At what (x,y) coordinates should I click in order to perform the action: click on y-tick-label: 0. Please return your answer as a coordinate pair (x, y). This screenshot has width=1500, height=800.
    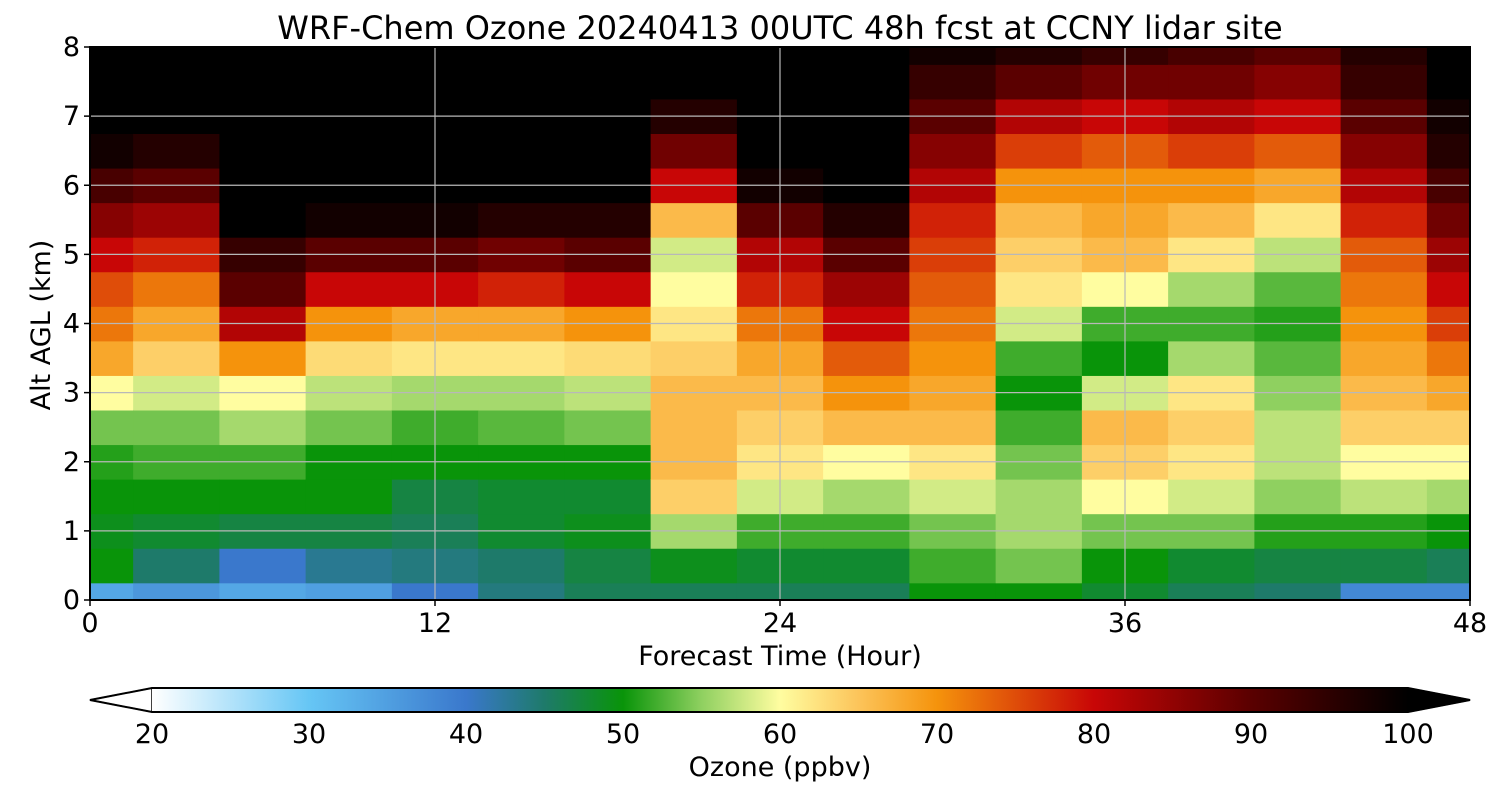
    Looking at the image, I should click on (71, 600).